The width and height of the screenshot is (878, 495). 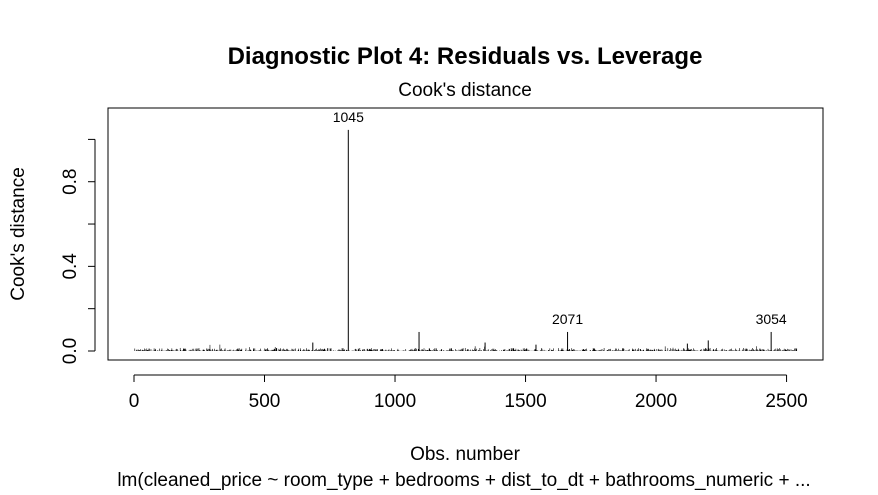 What do you see at coordinates (70, 182) in the screenshot?
I see `y-tick-label: 0.8` at bounding box center [70, 182].